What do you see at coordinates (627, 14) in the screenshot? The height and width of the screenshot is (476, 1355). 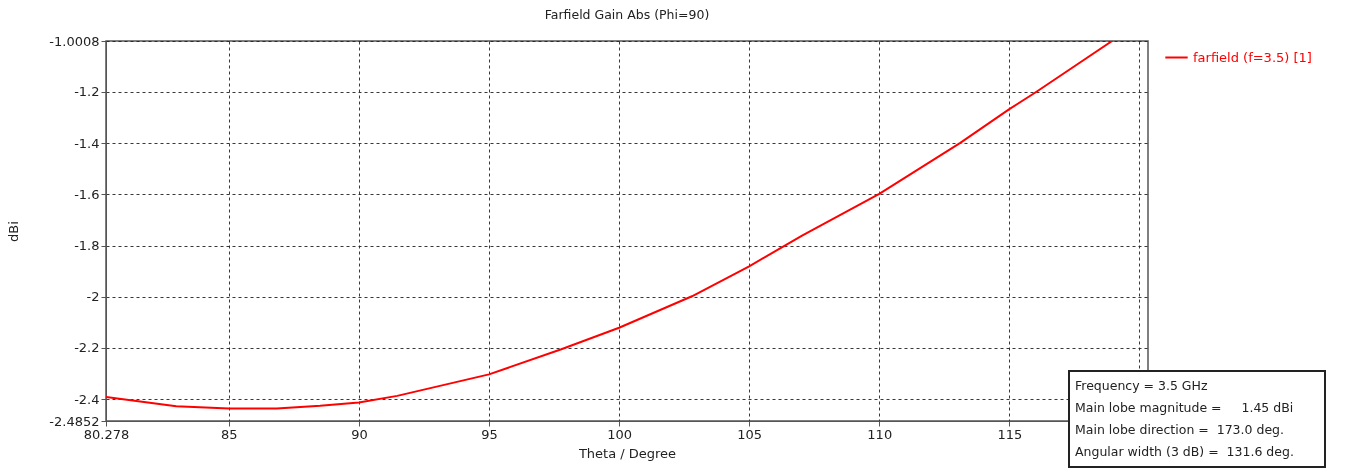 I see `chart-title: Farfield Gain Abs (Phi=90)` at bounding box center [627, 14].